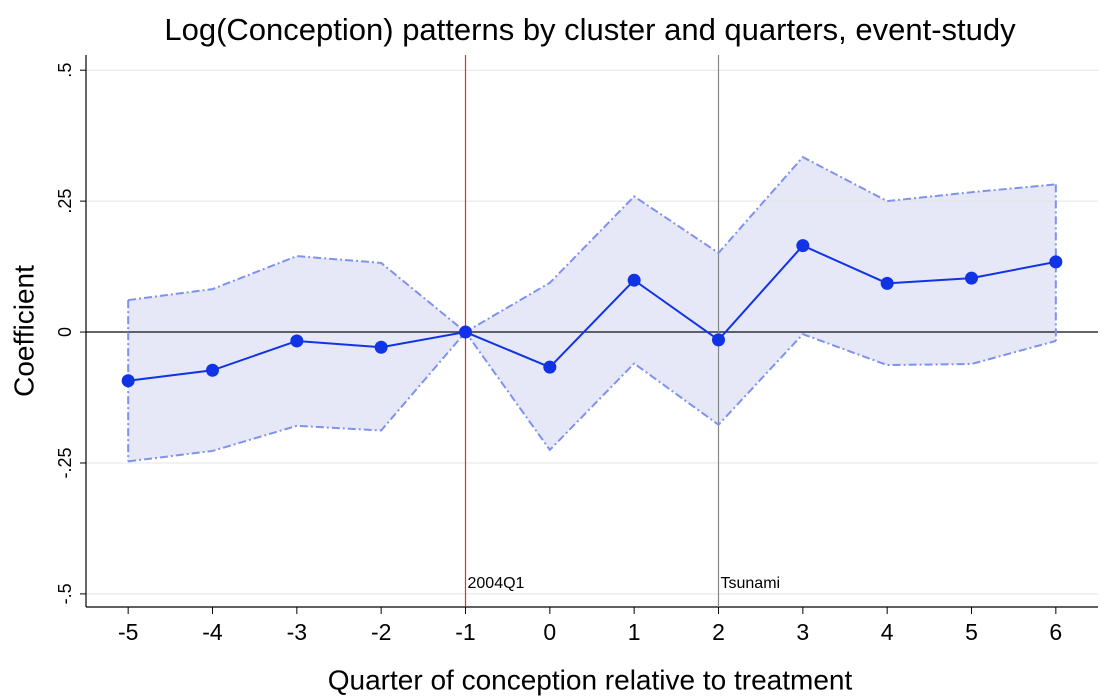 This screenshot has height=700, width=1114. Describe the element at coordinates (23, 331) in the screenshot. I see `y-axis-title: Coefficient` at that location.